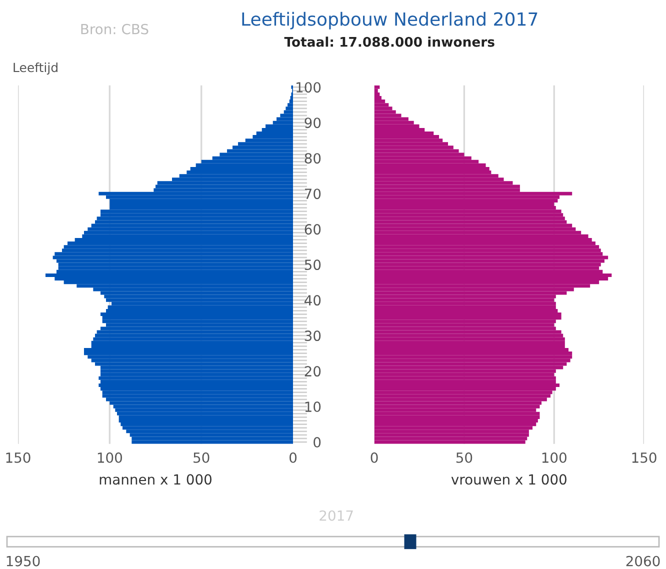  Describe the element at coordinates (202, 457) in the screenshot. I see `x-tick-label: 50` at that location.